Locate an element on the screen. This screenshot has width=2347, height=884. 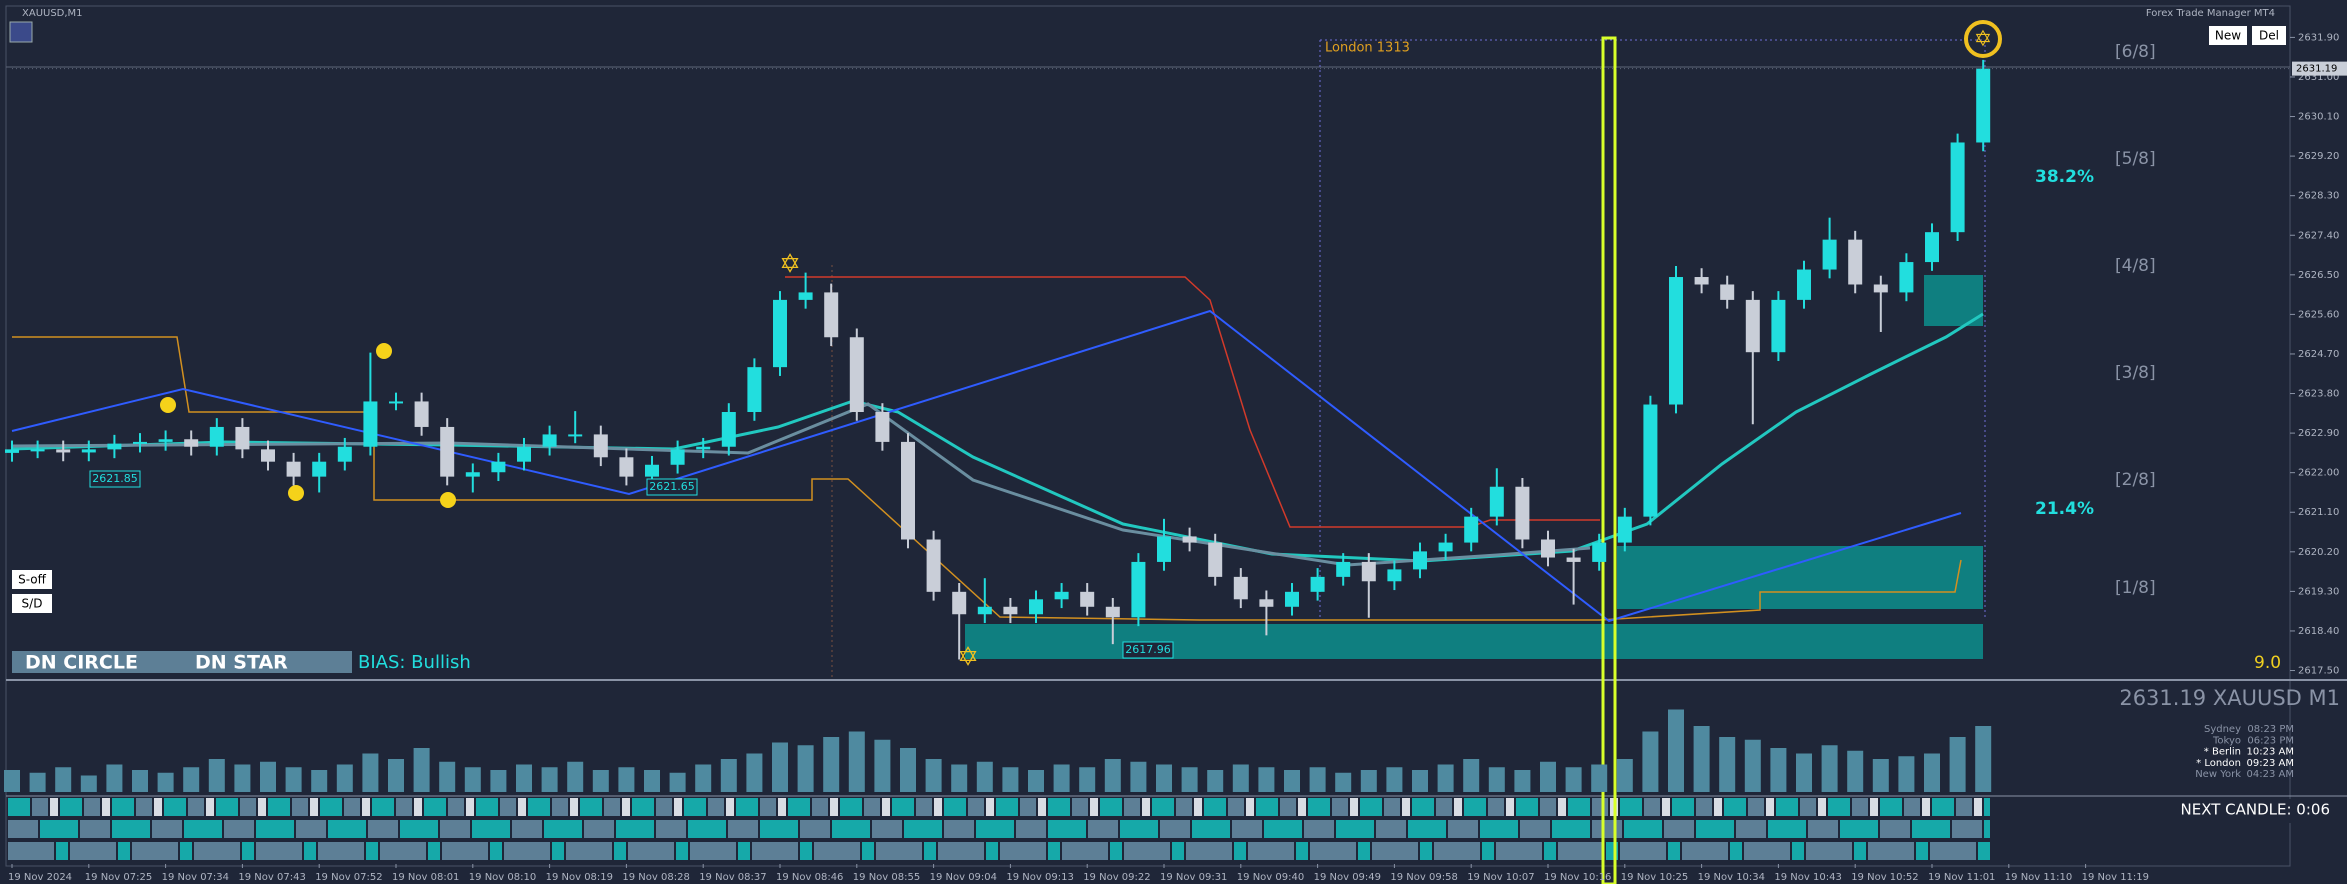
symbol-label: XAUUSD,M1 is located at coordinates (52, 13).